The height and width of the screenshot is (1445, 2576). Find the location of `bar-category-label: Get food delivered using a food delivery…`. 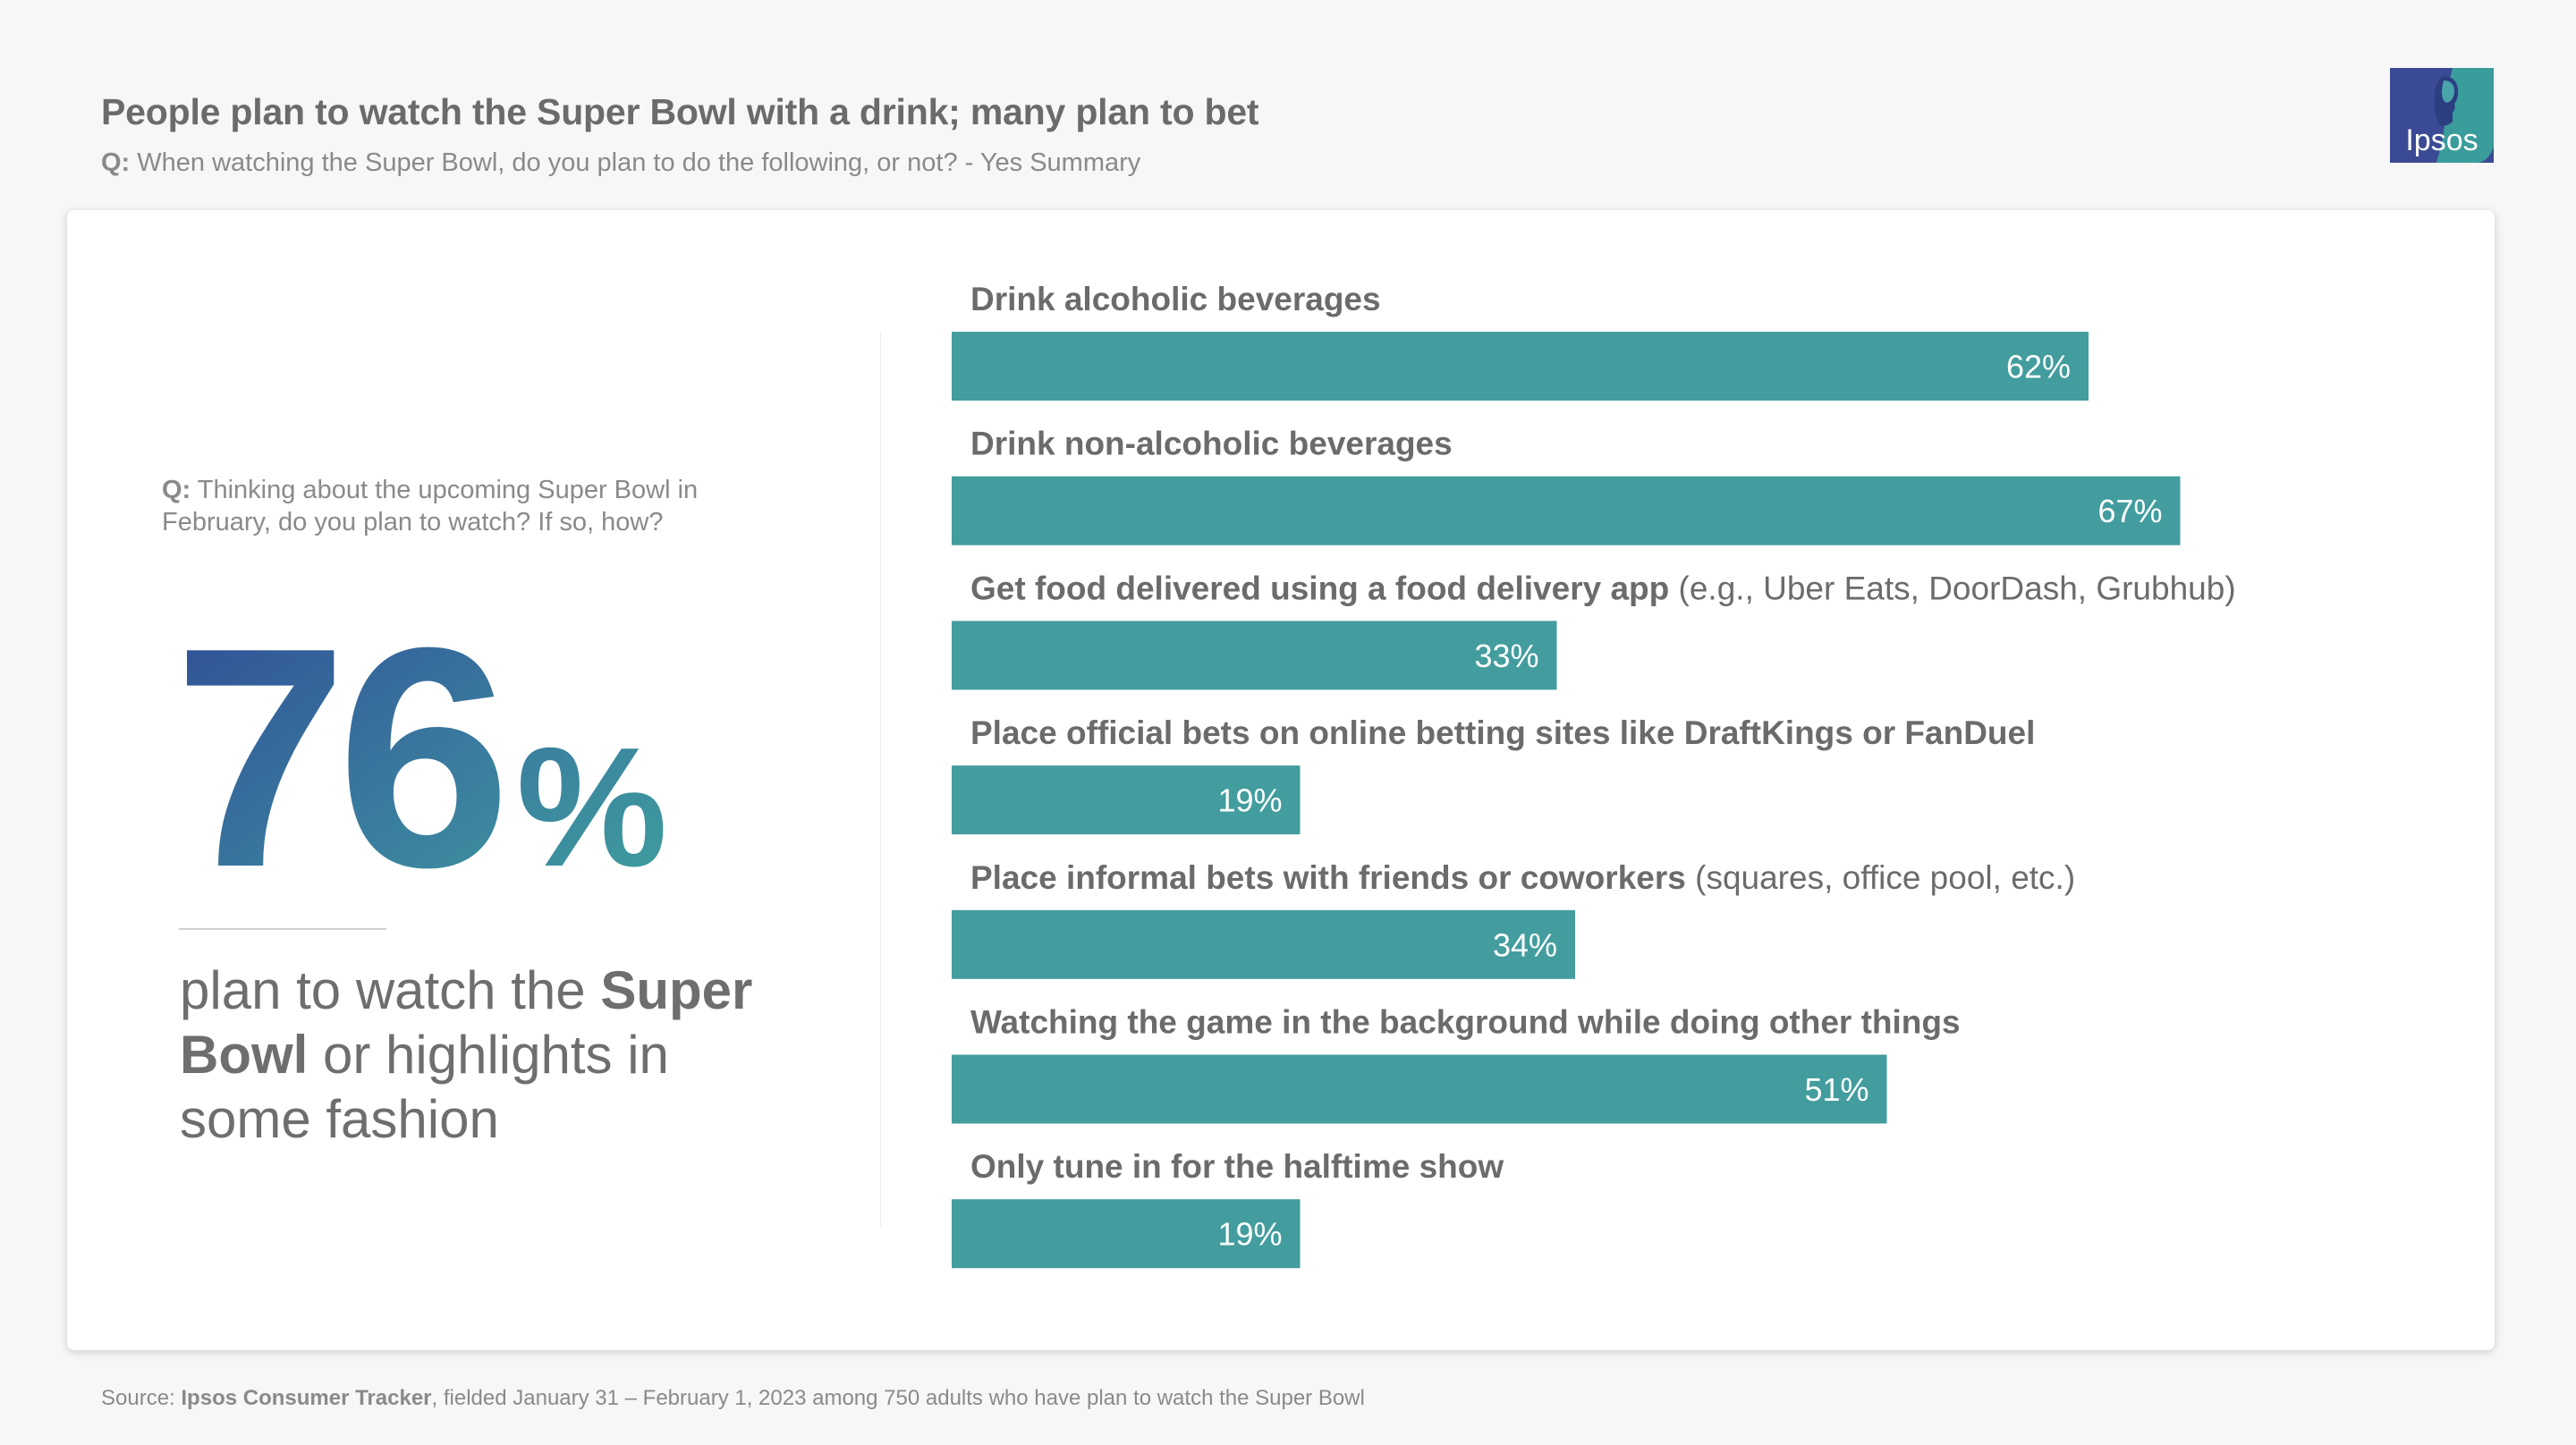

bar-category-label: Get food delivered using a food delivery… is located at coordinates (1603, 588).